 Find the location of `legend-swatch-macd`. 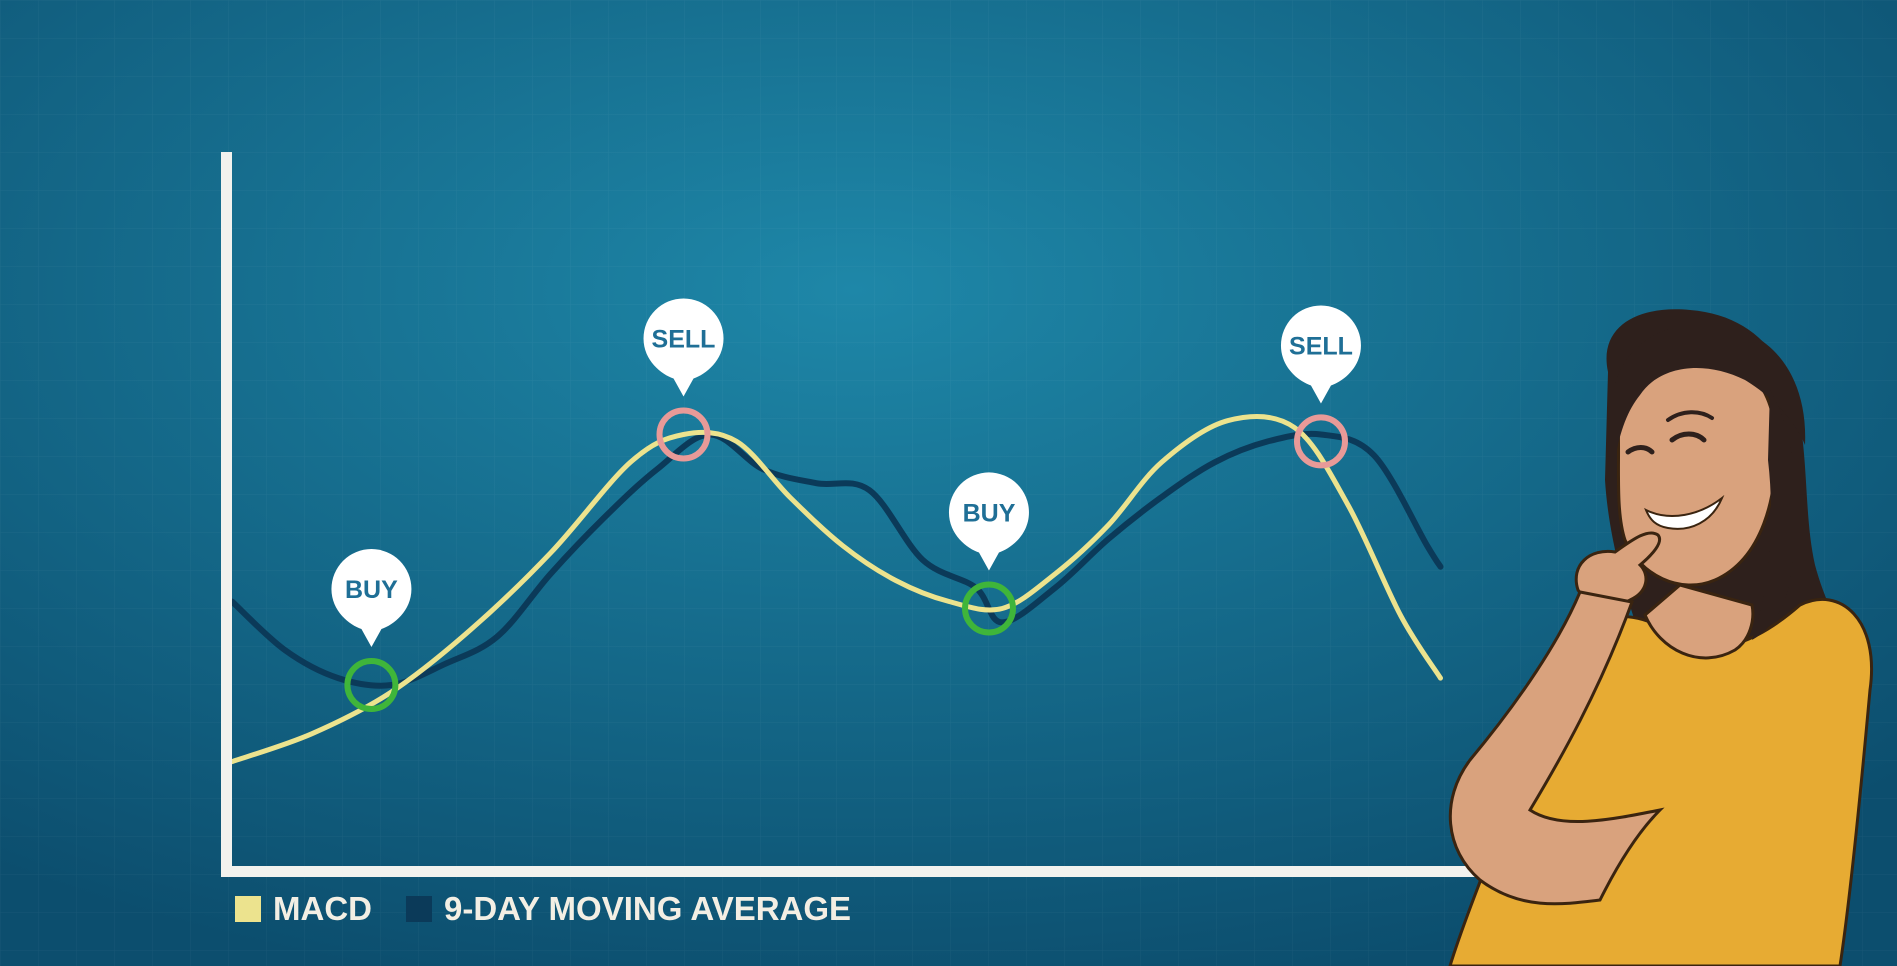

legend-swatch-macd is located at coordinates (248, 909).